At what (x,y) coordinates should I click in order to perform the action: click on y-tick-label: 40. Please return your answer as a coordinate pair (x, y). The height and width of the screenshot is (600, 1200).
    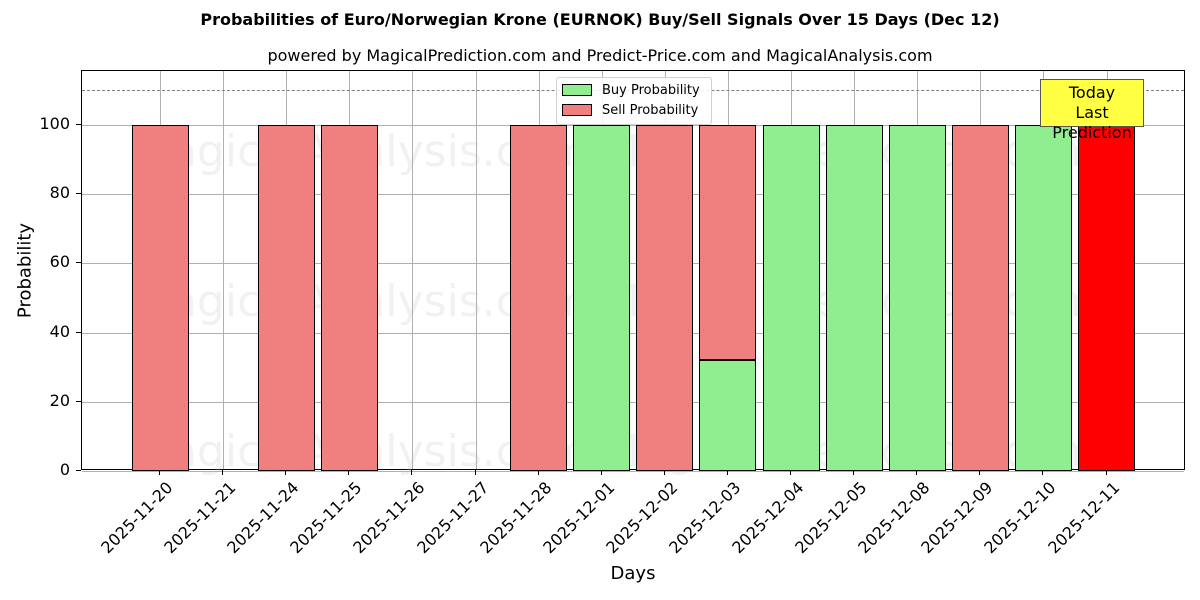
    Looking at the image, I should click on (59, 331).